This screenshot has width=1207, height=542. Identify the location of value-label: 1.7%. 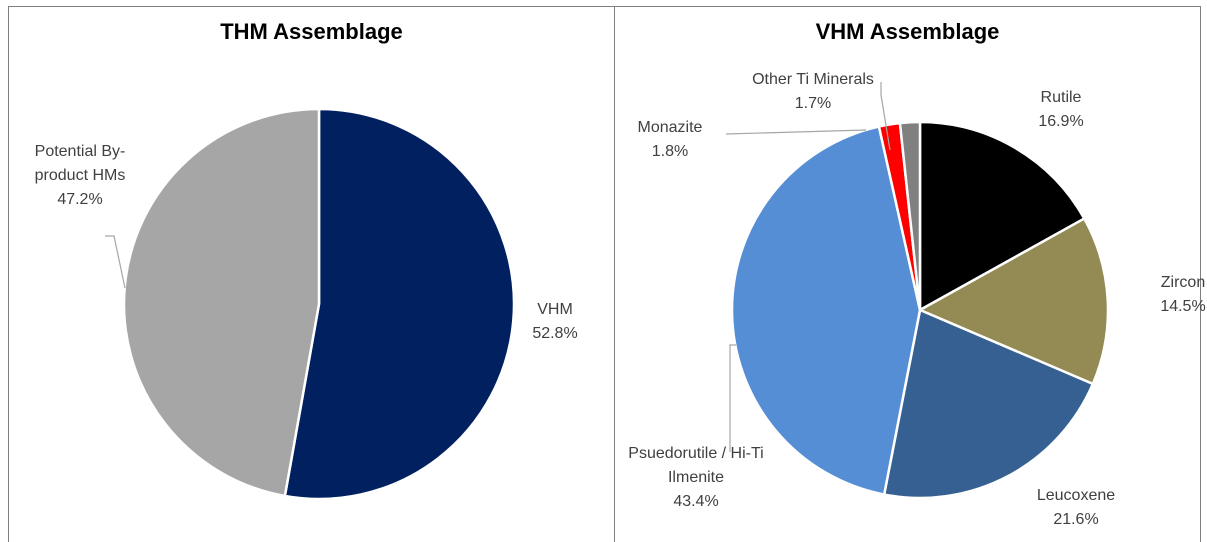
(813, 103).